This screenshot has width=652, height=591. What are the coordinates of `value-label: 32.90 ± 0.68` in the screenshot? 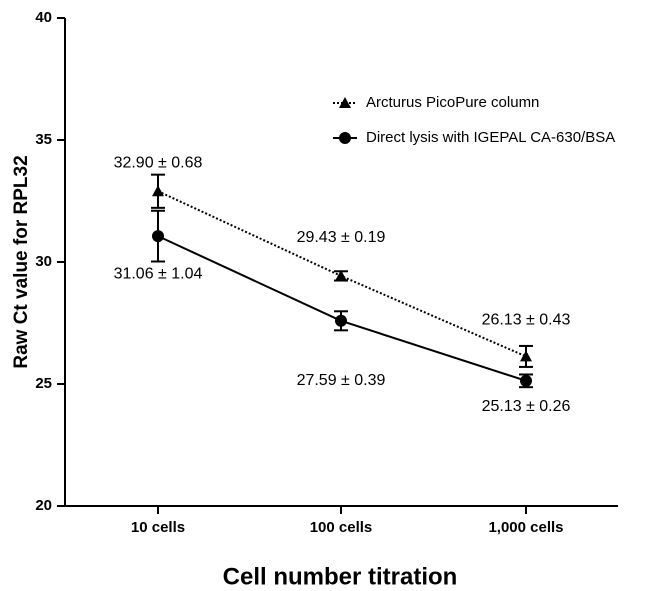 It's located at (158, 162).